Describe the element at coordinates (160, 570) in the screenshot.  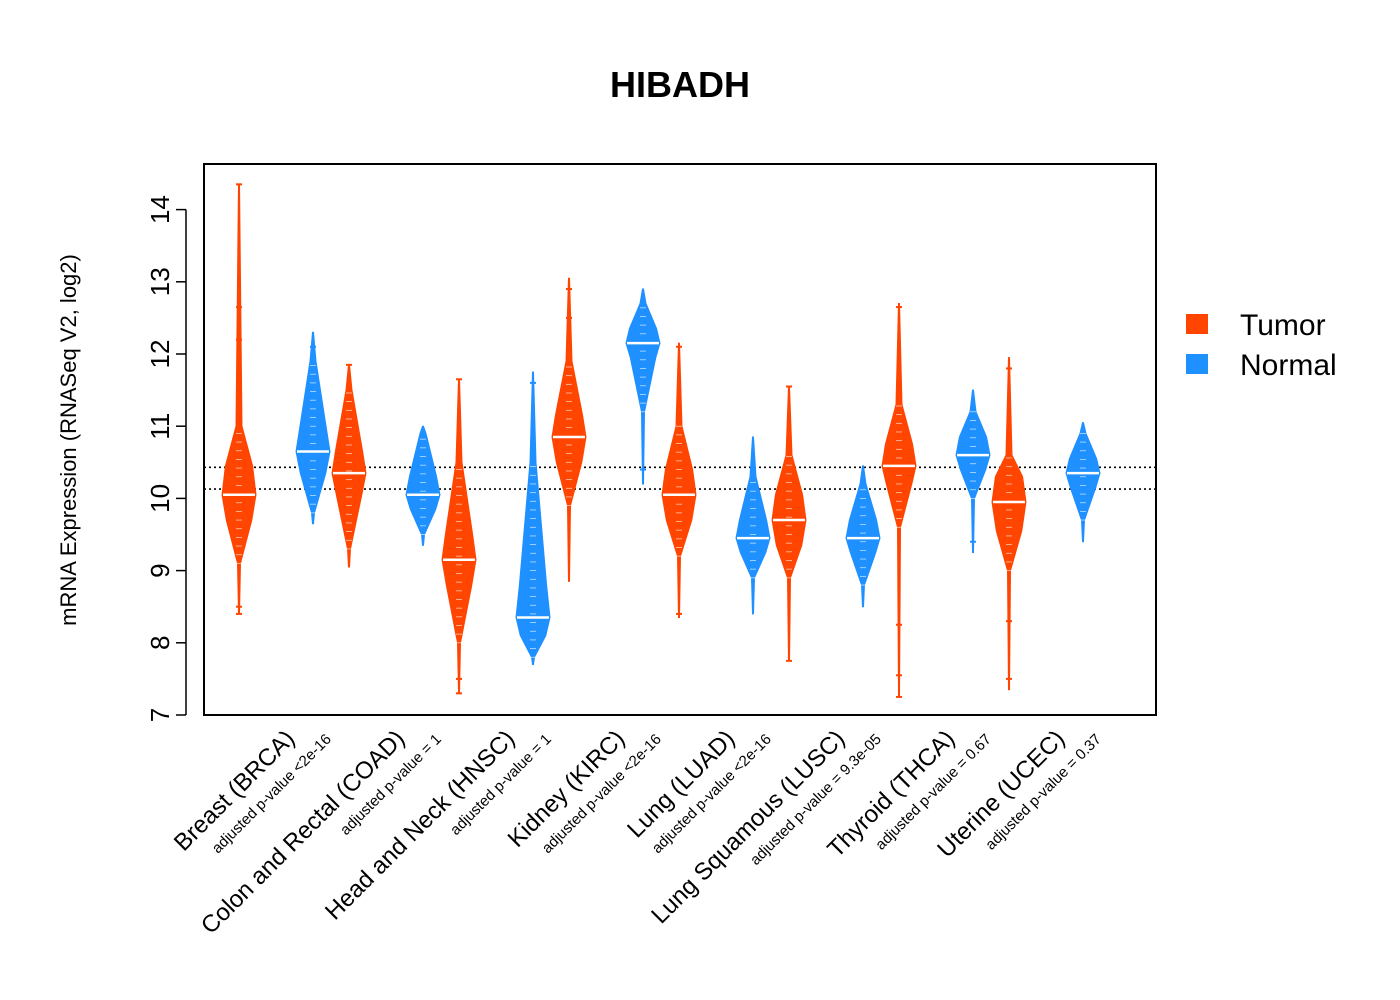
I see `y-tick-label: 9` at that location.